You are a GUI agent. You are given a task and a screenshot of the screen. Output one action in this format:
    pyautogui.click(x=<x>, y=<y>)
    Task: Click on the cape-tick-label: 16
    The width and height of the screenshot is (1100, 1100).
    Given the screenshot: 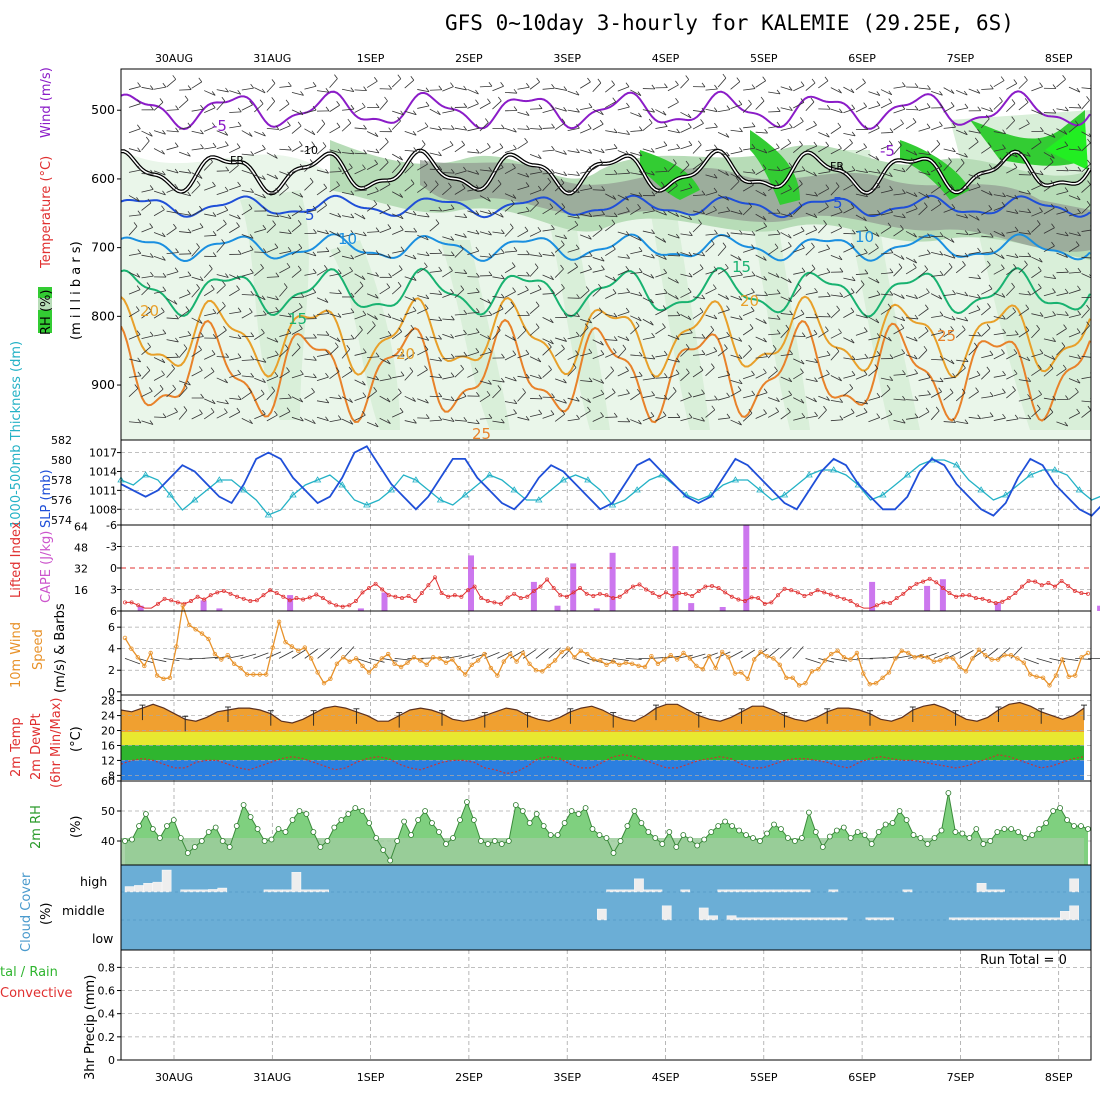 What is the action you would take?
    pyautogui.click(x=81, y=590)
    